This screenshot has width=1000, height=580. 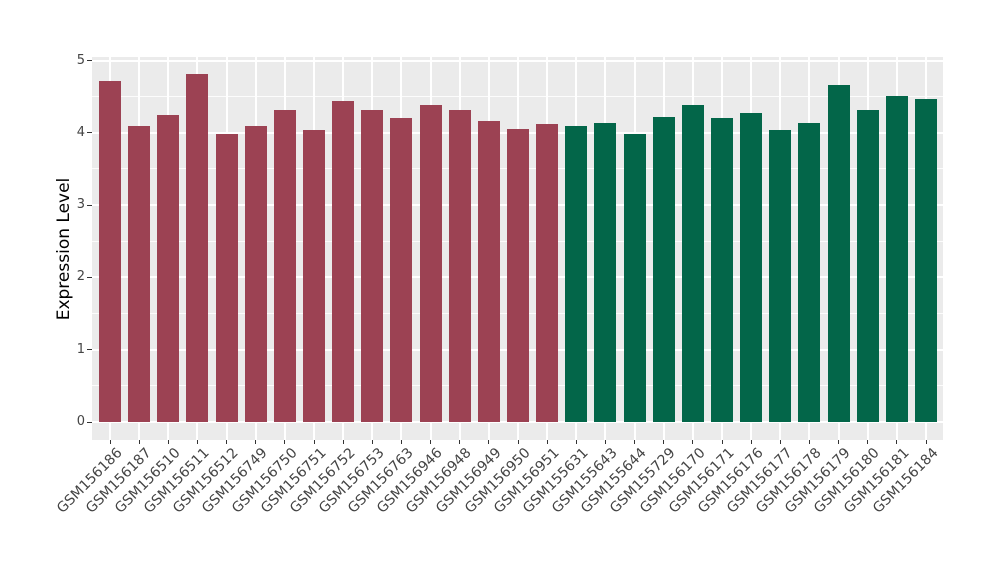 I want to click on bar-GSM156186, so click(x=110, y=251).